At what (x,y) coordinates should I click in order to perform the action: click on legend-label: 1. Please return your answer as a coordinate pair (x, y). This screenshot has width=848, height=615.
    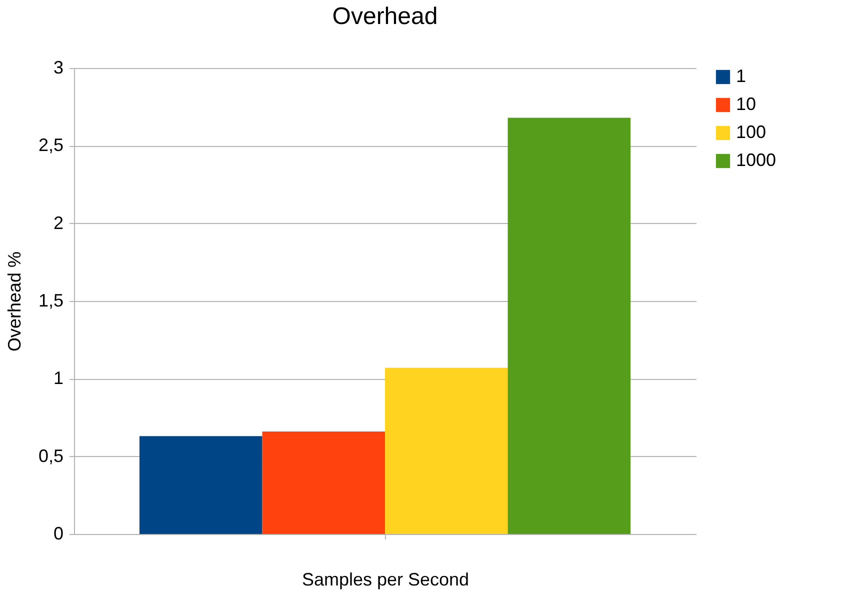
    Looking at the image, I should click on (741, 76).